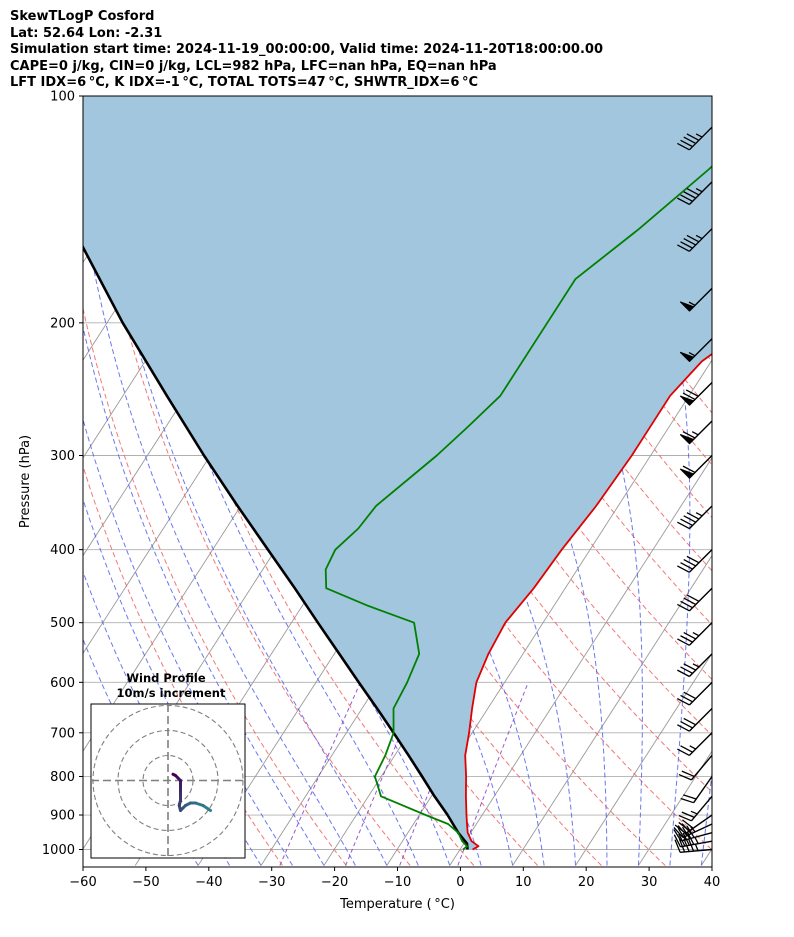  Describe the element at coordinates (586, 882) in the screenshot. I see `x-tick-label: 20` at that location.